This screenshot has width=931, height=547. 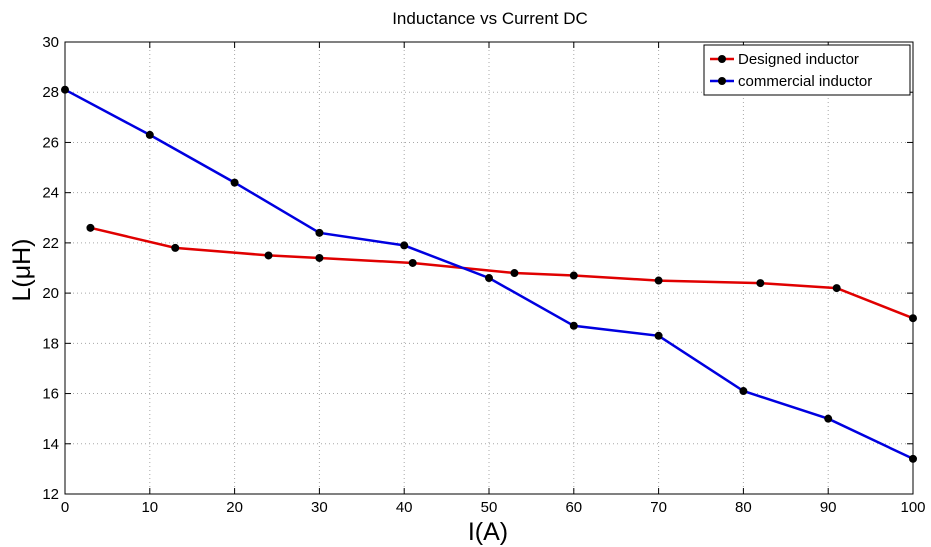 What do you see at coordinates (22, 269) in the screenshot?
I see `y-axis-label: L(μH)` at bounding box center [22, 269].